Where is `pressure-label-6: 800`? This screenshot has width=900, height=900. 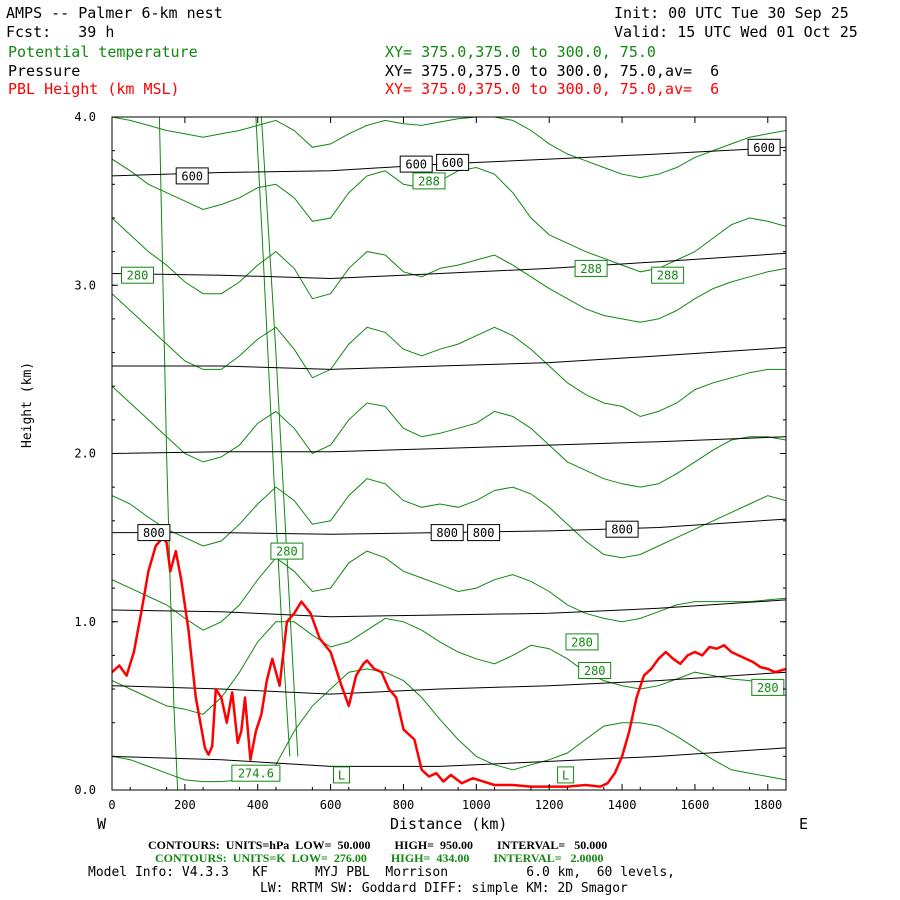
pressure-label-6: 800 is located at coordinates (484, 533).